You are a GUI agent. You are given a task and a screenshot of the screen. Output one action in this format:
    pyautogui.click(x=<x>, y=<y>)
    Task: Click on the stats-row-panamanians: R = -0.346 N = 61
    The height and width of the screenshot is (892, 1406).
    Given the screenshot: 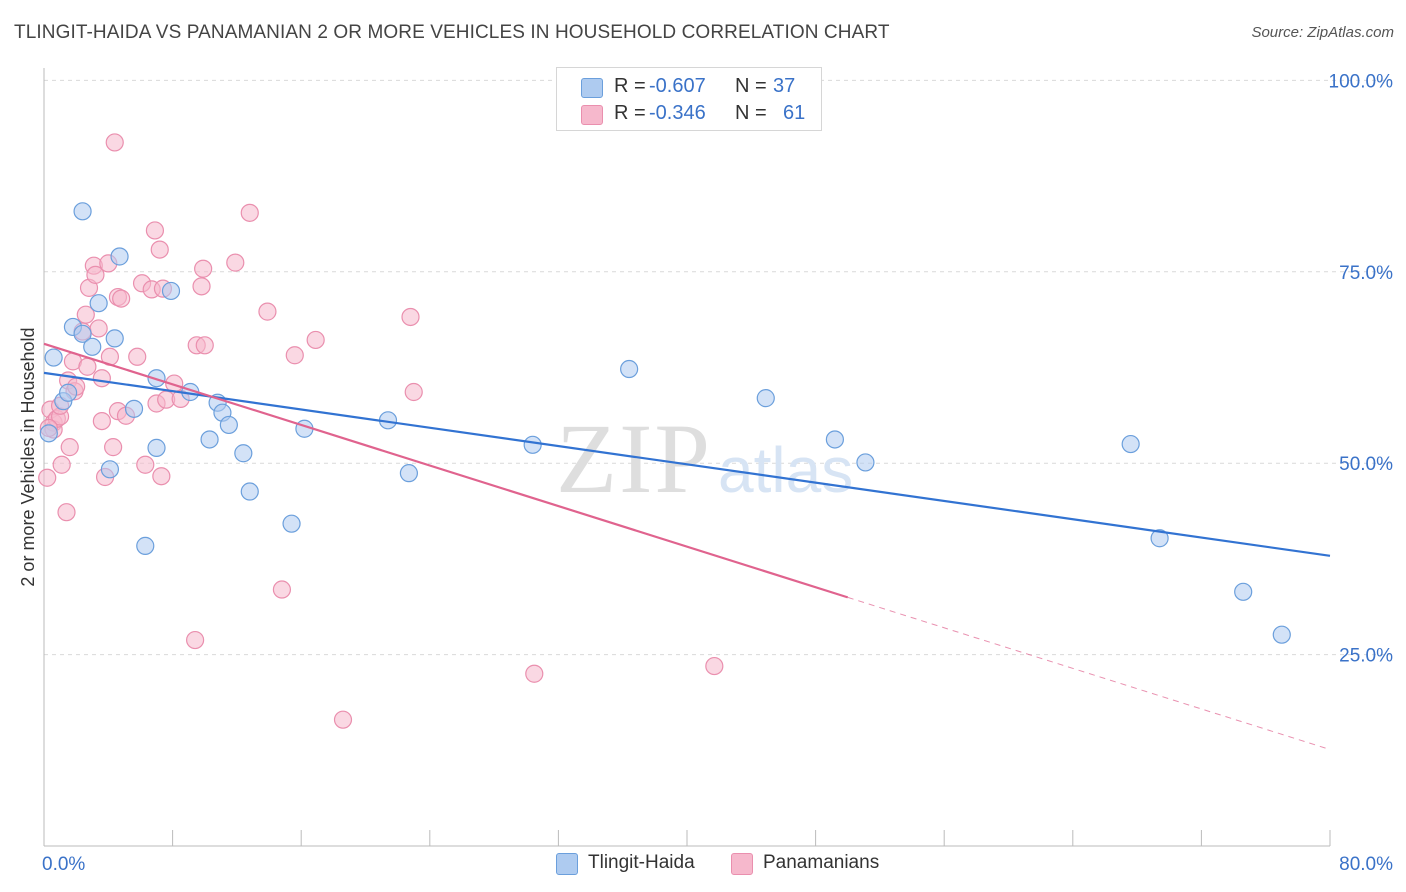 What is the action you would take?
    pyautogui.click(x=689, y=114)
    